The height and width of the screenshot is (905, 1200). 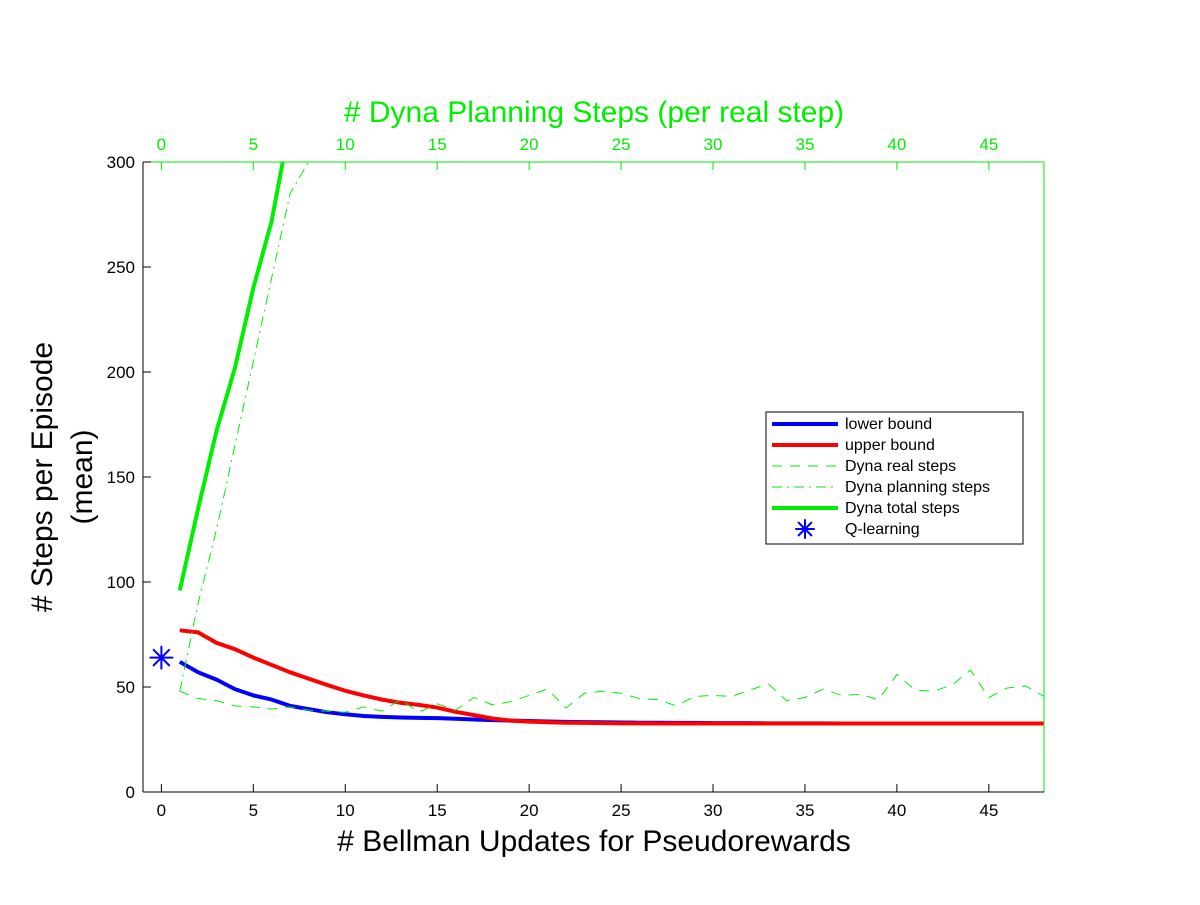 What do you see at coordinates (594, 112) in the screenshot?
I see `top-axis-label: # Dyna Planning Steps (per real step)` at bounding box center [594, 112].